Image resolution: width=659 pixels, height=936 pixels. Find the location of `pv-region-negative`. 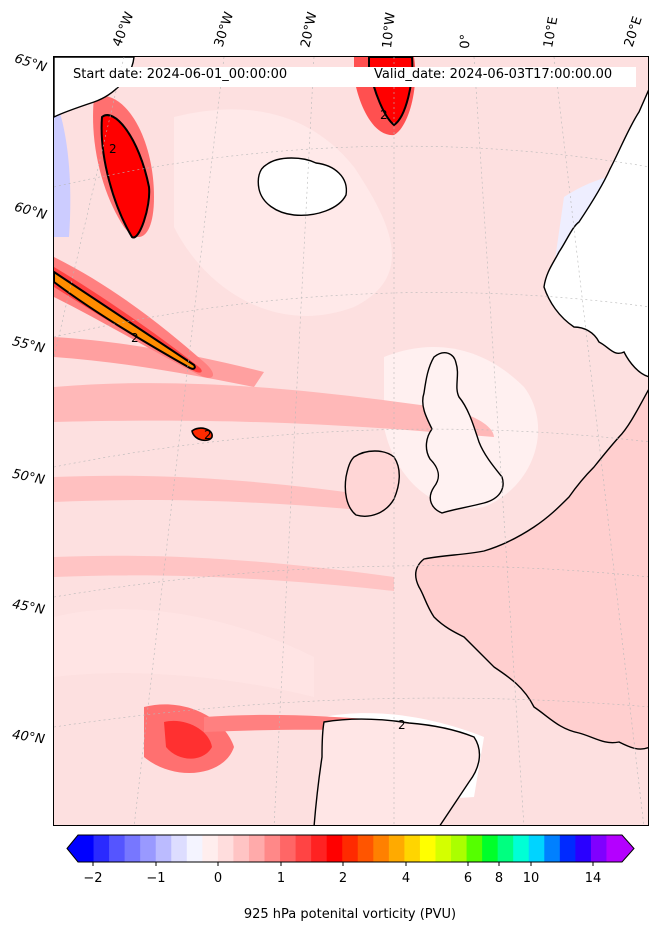

pv-region-negative is located at coordinates (62, 167).